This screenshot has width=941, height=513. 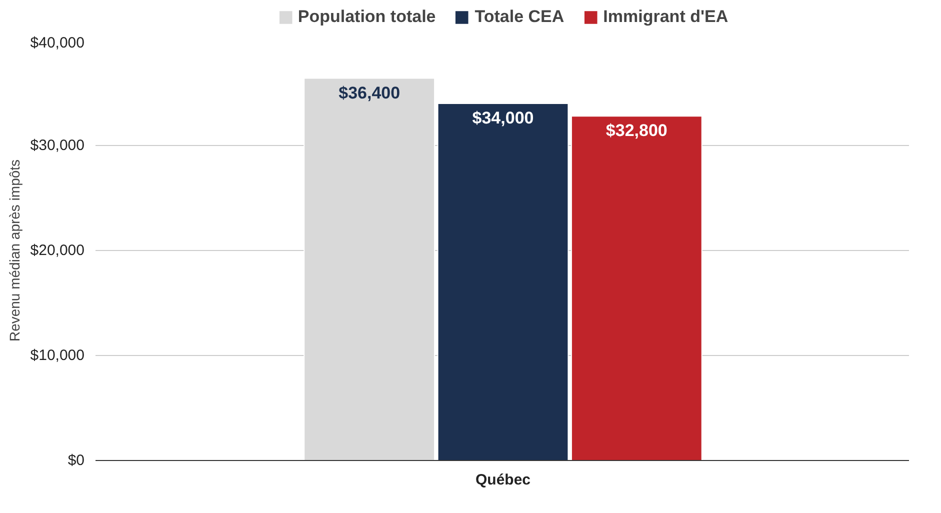 I want to click on data-label: $34,000, so click(x=503, y=118).